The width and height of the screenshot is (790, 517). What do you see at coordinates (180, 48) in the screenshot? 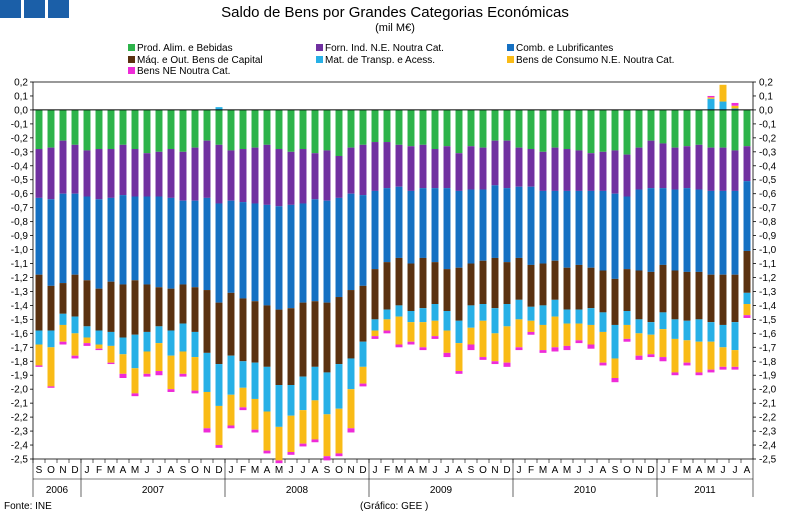
I see `legend-food: Prod. Alim. e Bebidas` at bounding box center [180, 48].